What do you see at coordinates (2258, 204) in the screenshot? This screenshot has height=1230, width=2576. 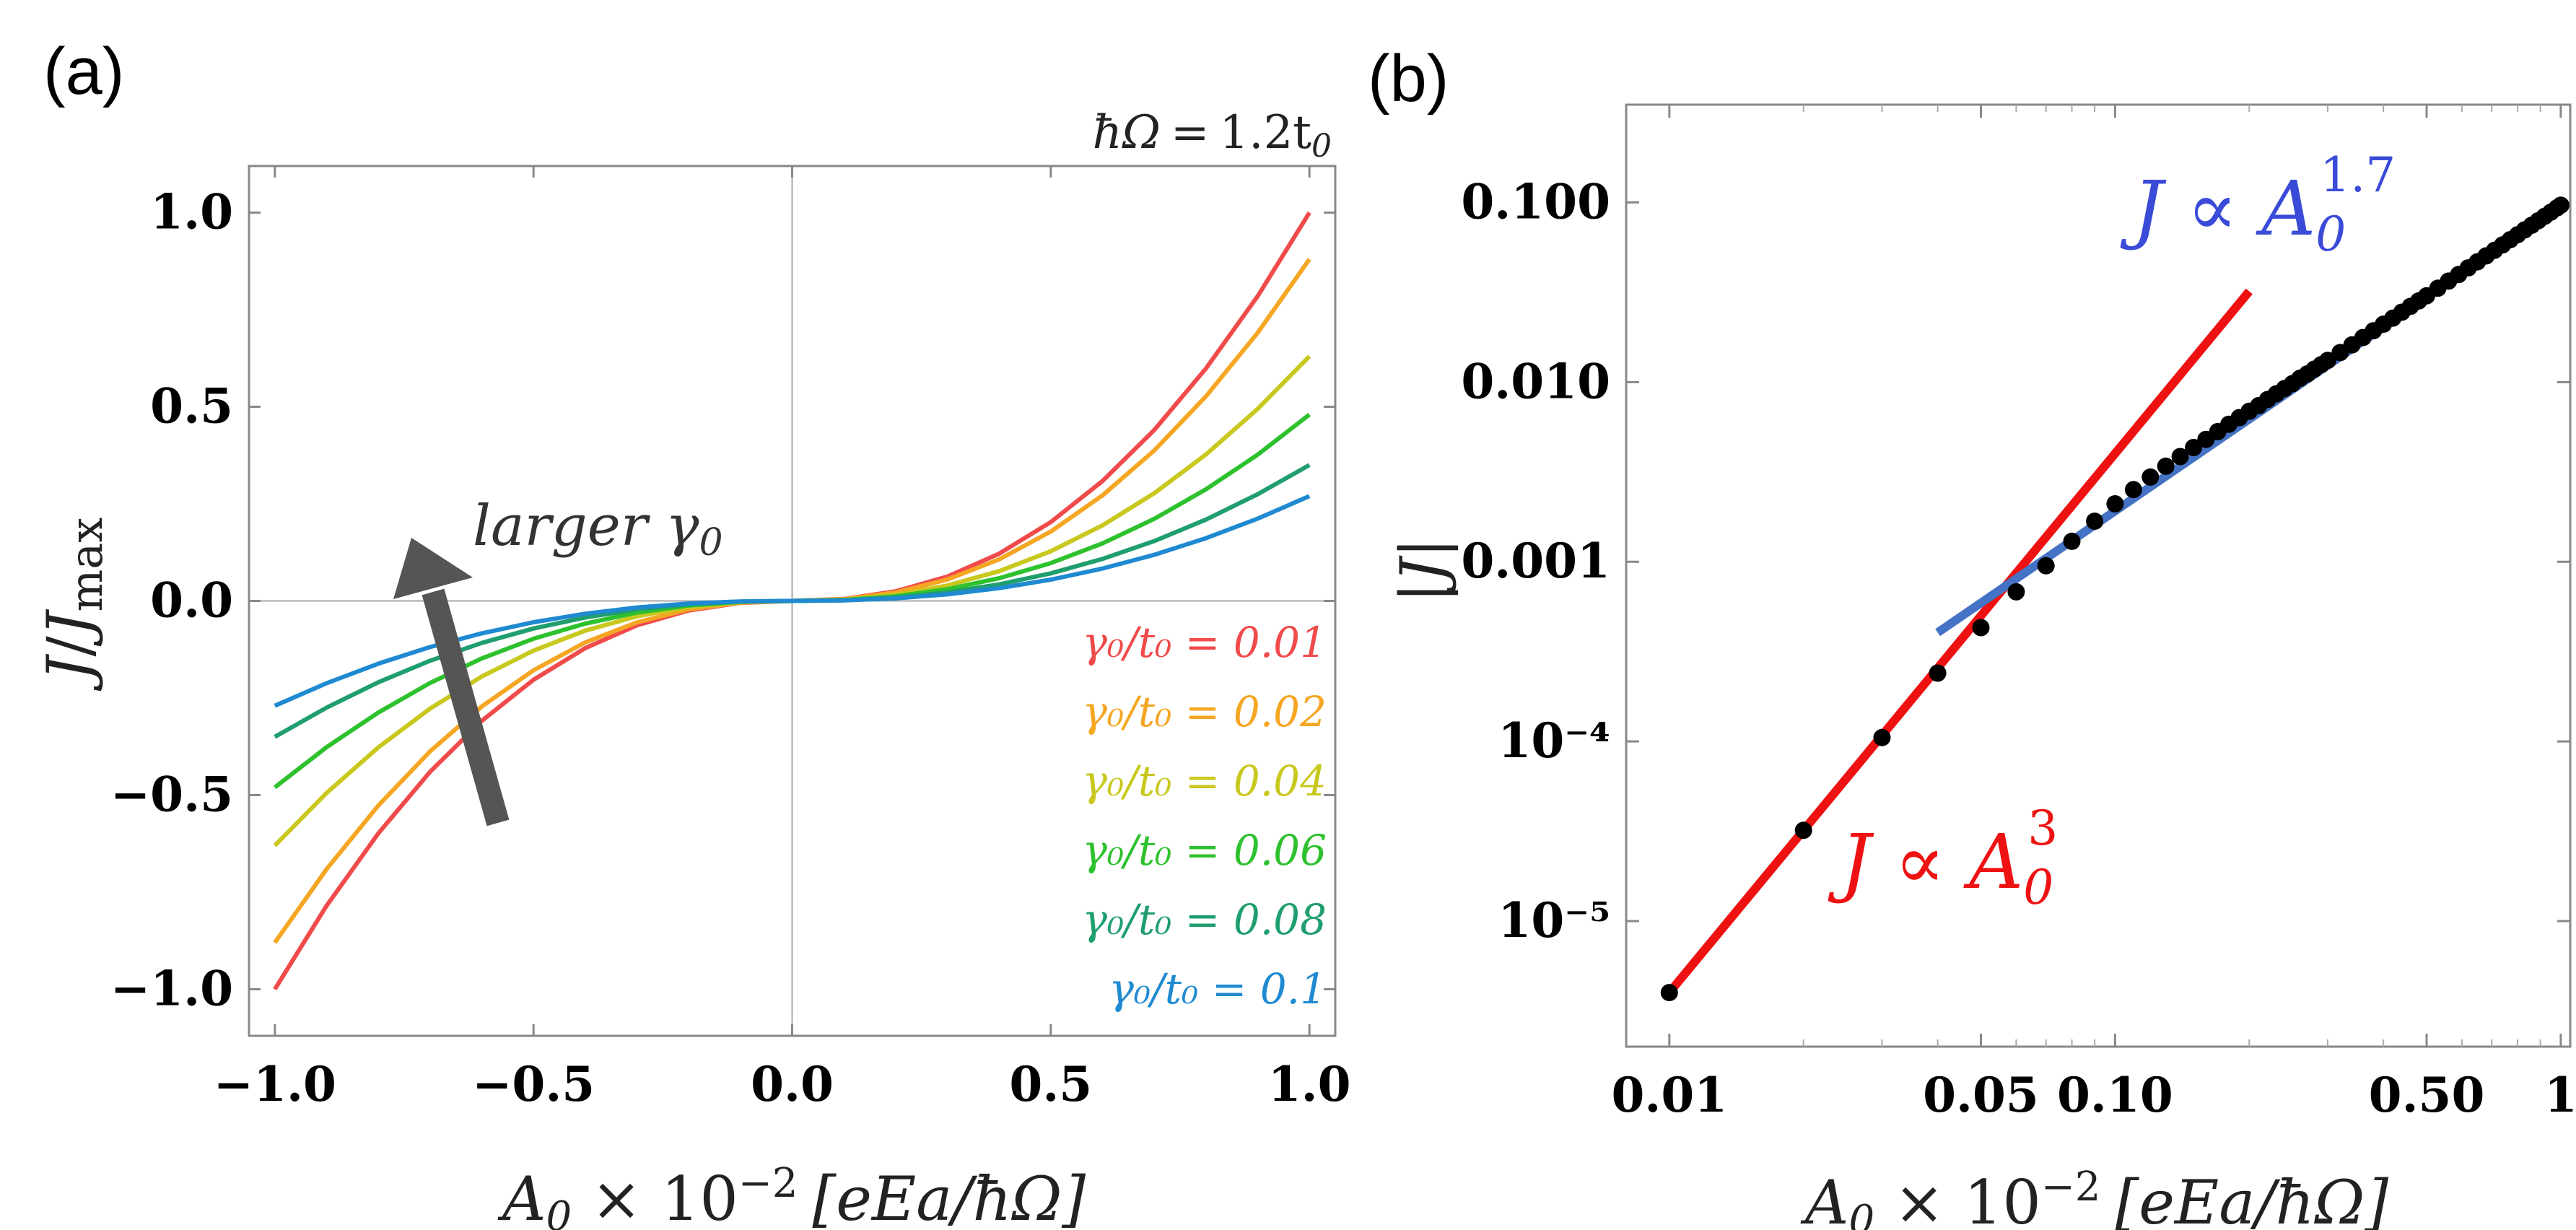 I see `fit-label-1p7: J ∝ A01.7` at bounding box center [2258, 204].